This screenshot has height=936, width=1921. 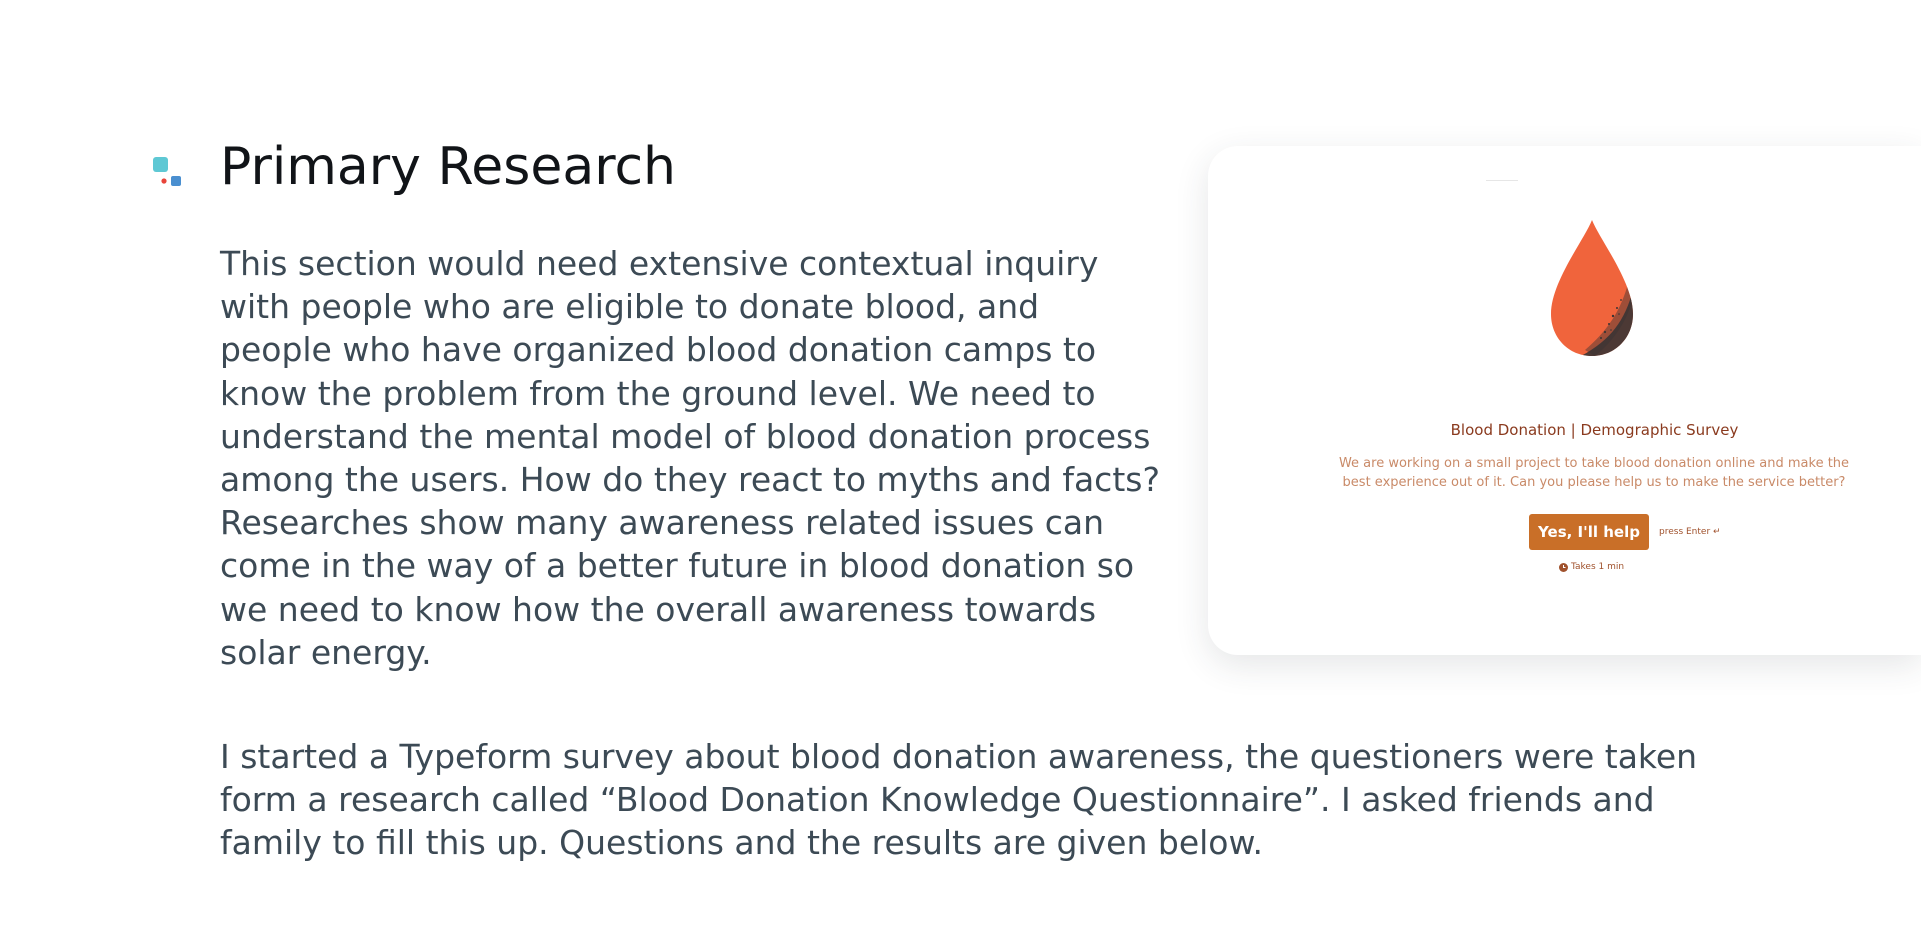 What do you see at coordinates (1592, 288) in the screenshot?
I see `blood-drop-icon` at bounding box center [1592, 288].